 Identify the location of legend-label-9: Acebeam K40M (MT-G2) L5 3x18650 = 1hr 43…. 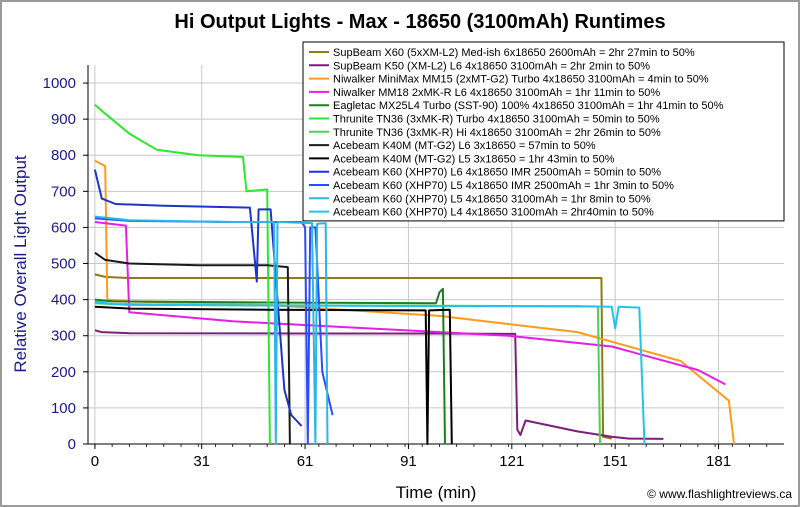
(474, 159).